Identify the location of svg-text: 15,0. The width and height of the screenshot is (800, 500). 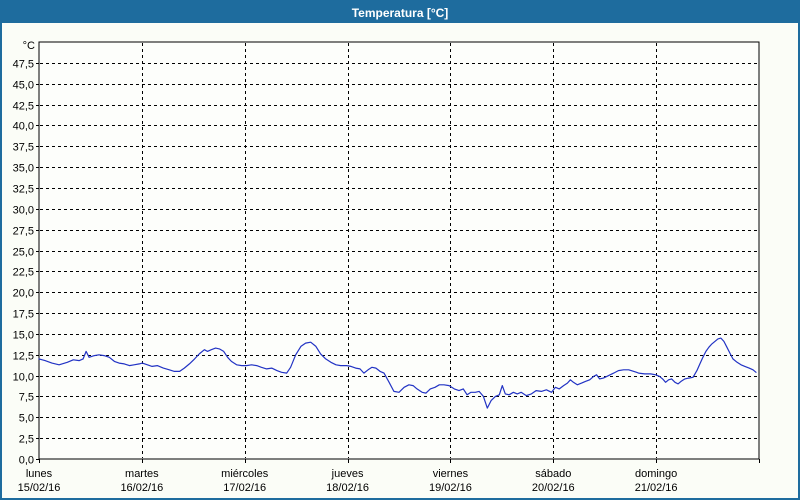
(23, 336).